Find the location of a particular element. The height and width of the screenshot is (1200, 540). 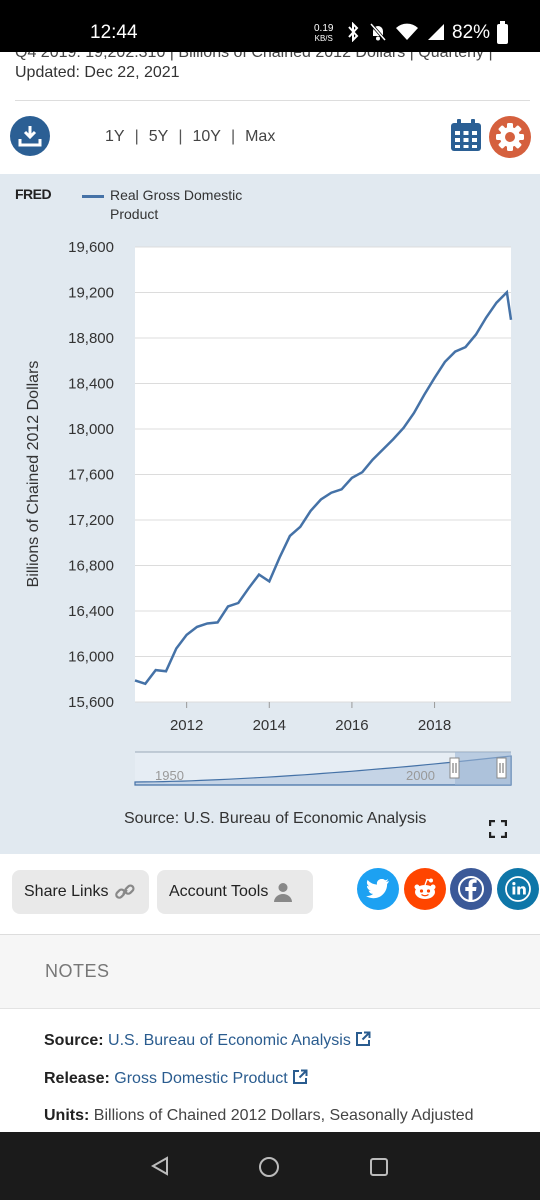

net-speed-unit: KB/S is located at coordinates (323, 38).